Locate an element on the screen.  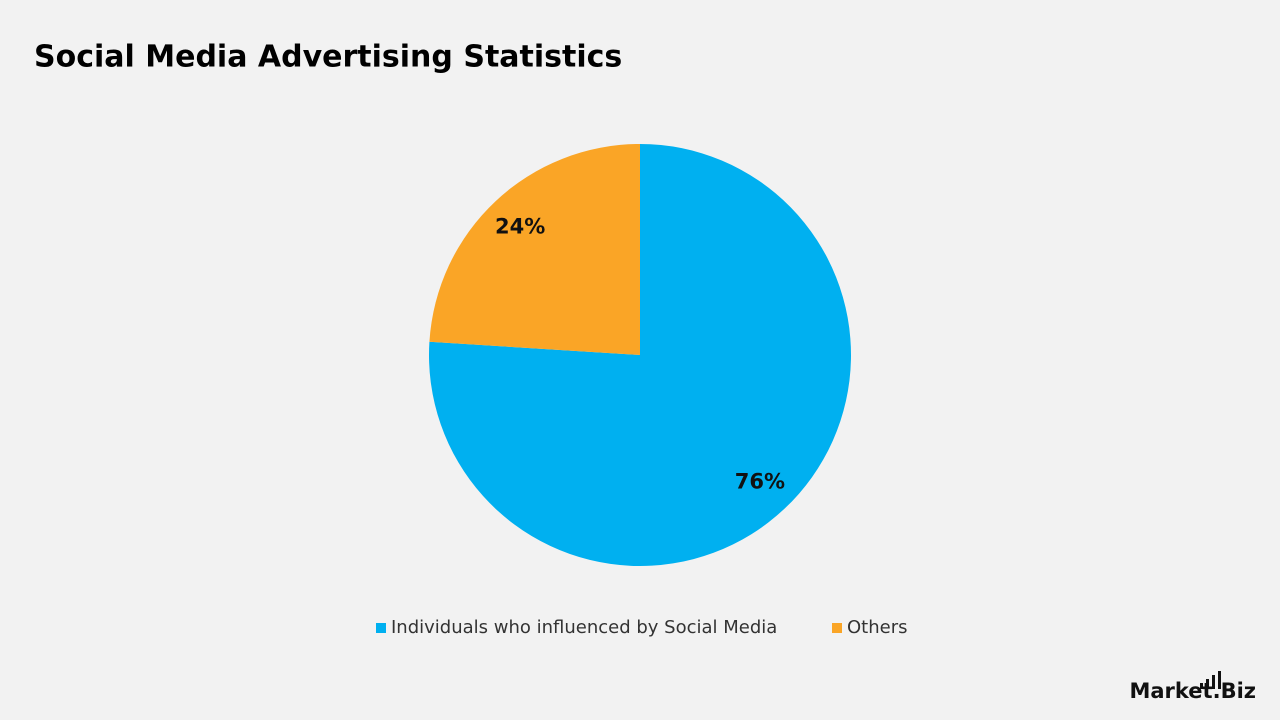
logo-icon is located at coordinates (1210, 680).